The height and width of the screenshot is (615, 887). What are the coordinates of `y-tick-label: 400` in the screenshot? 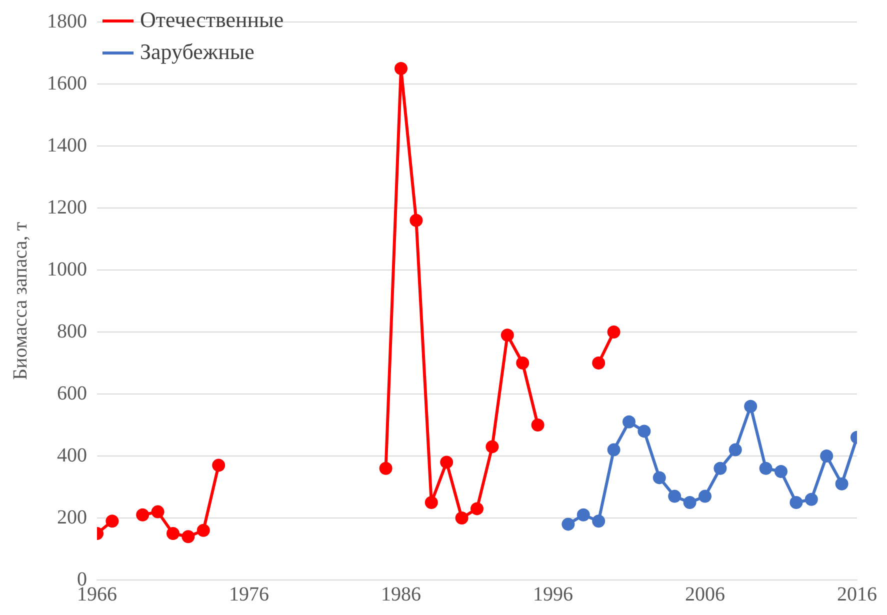 It's located at (72, 455).